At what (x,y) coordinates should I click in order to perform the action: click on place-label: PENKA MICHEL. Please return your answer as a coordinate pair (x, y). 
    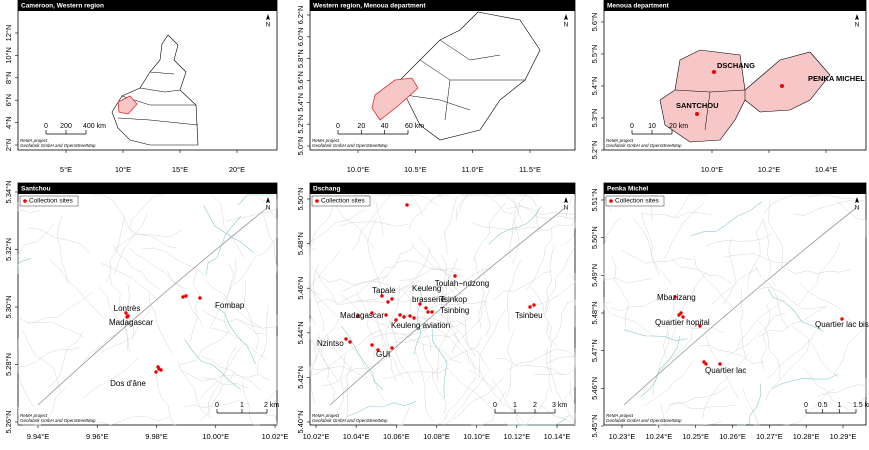
    Looking at the image, I should click on (836, 78).